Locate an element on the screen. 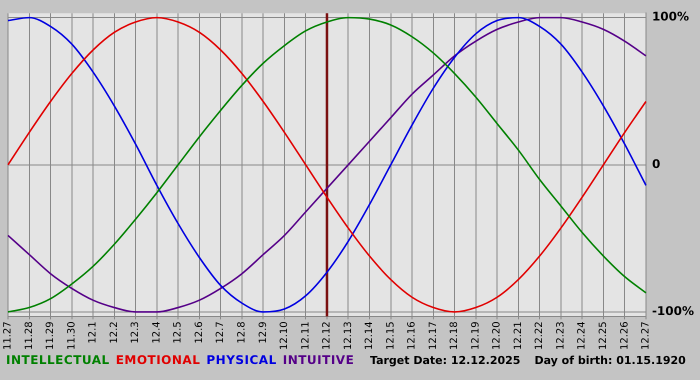 This screenshot has height=380, width=700. y-tick-label: -100% is located at coordinates (673, 311).